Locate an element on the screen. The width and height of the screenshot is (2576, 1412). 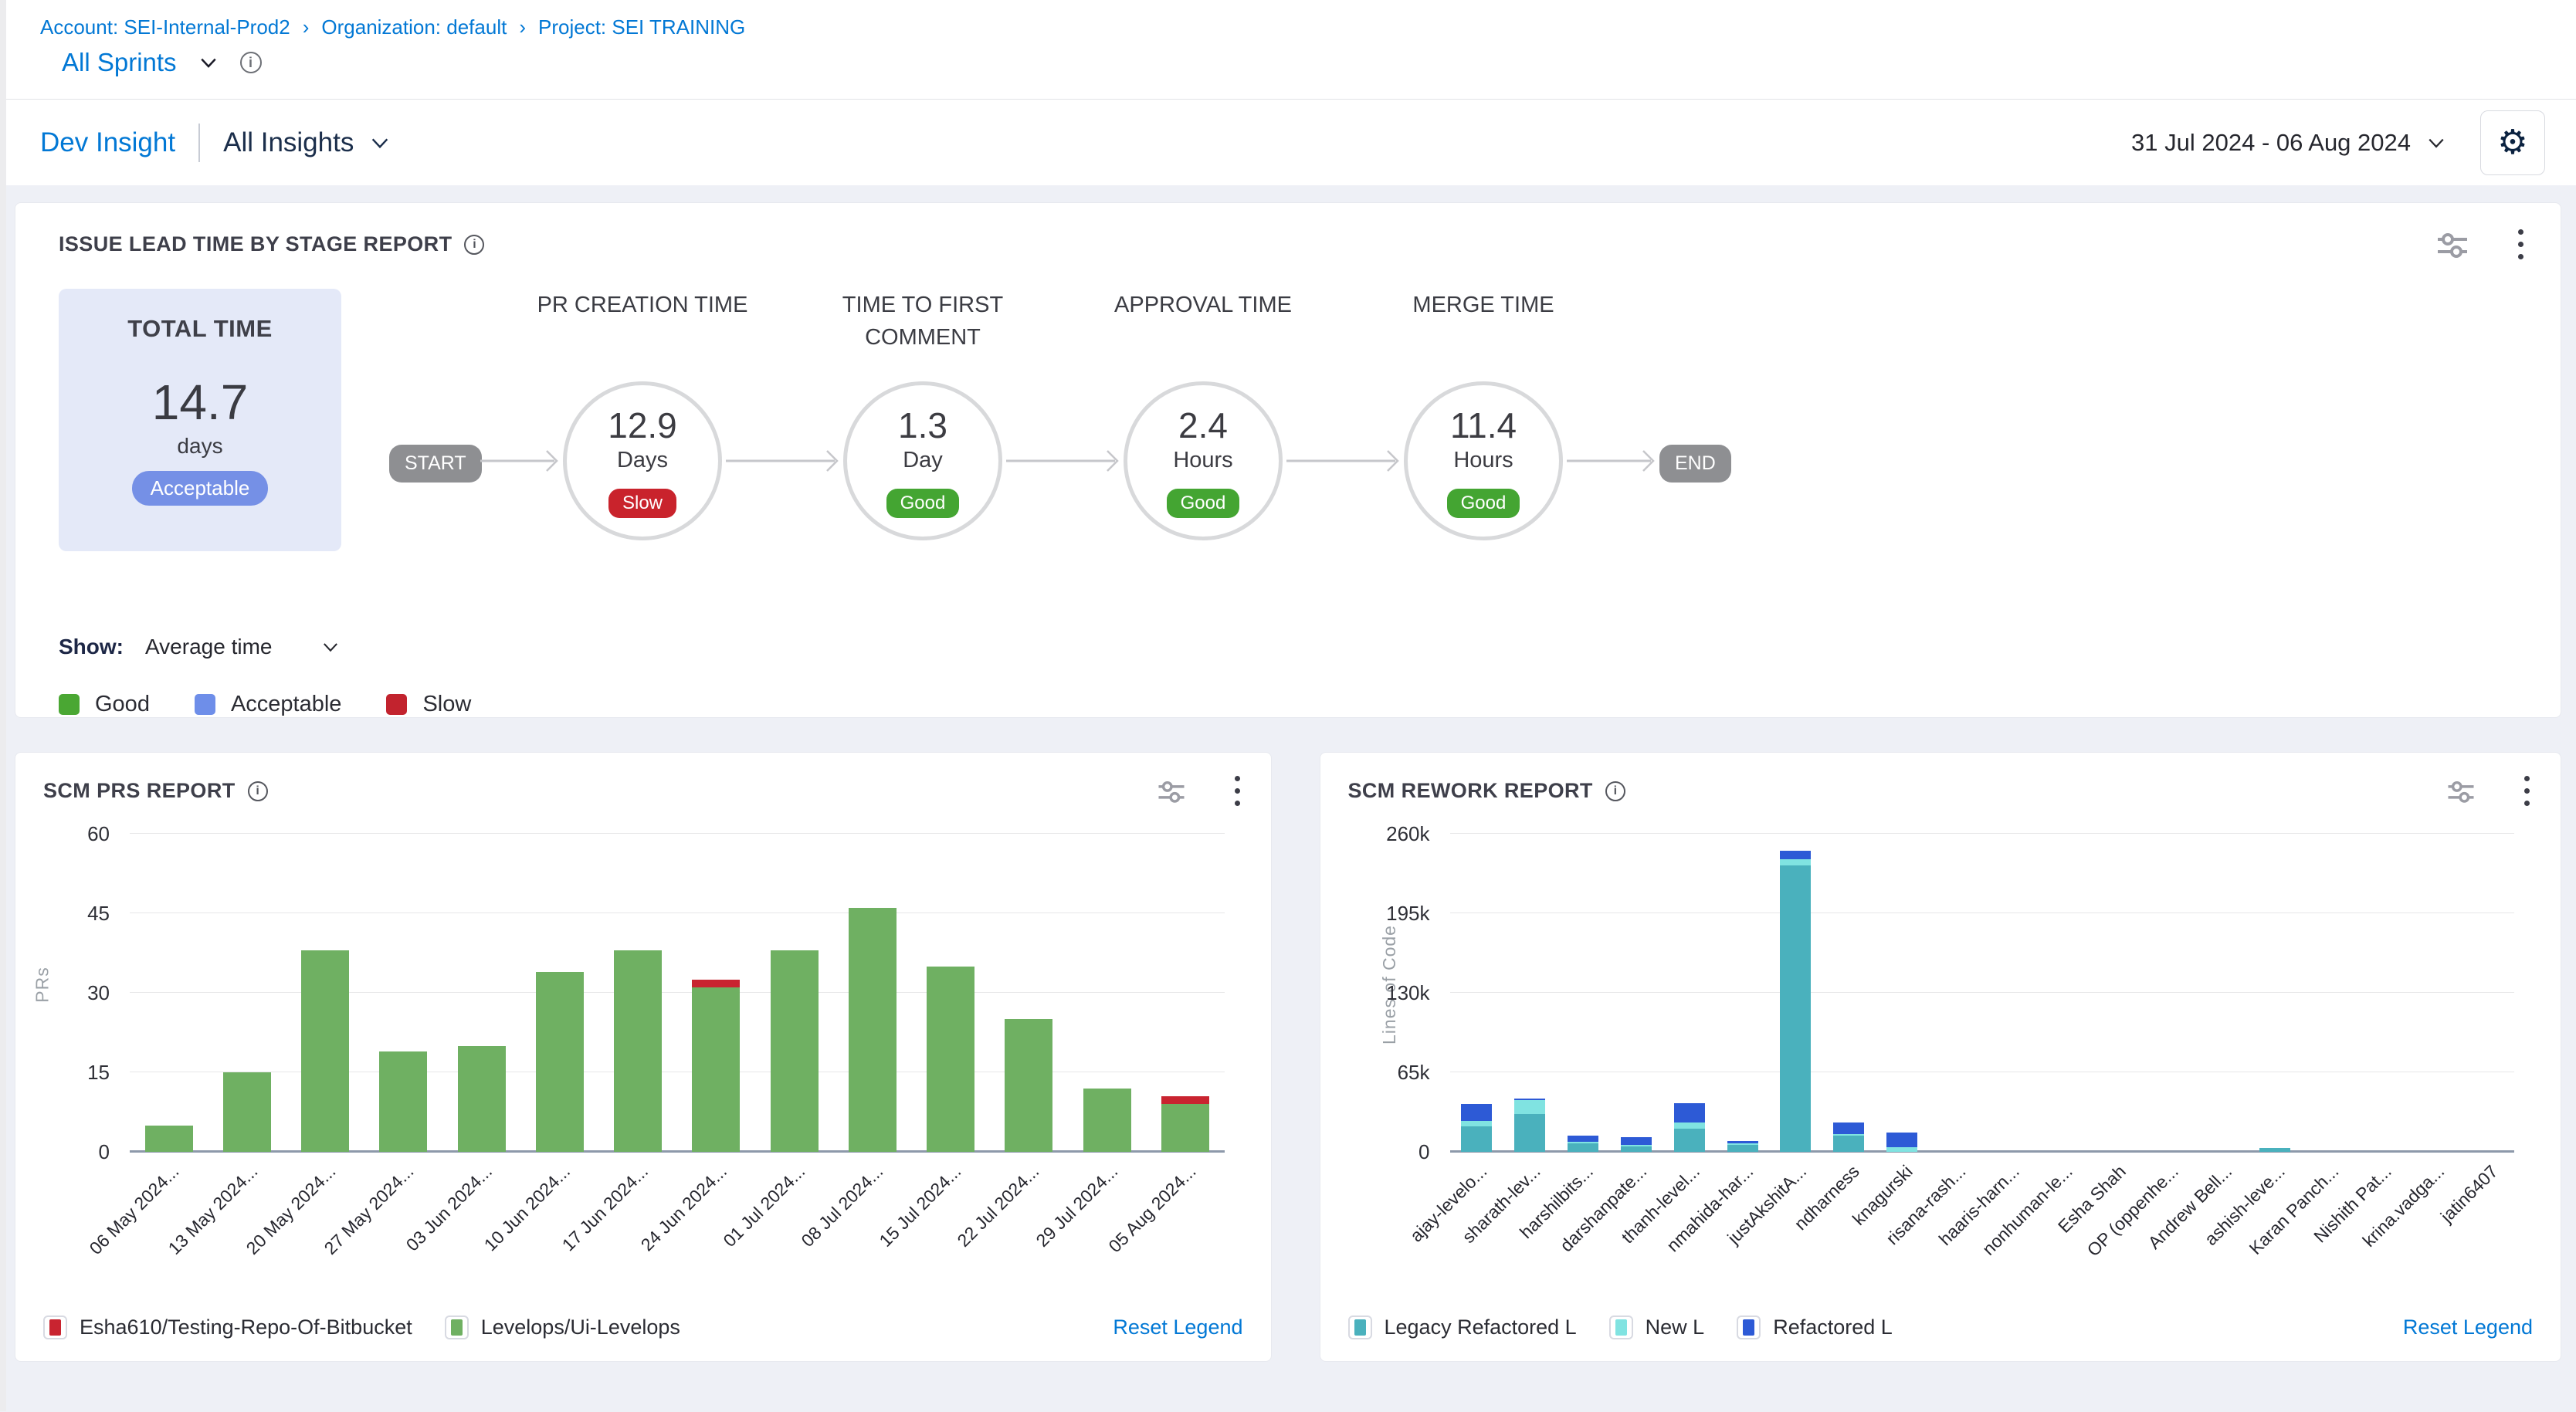
legend-item: Legacy Refactored L is located at coordinates (1462, 1327).